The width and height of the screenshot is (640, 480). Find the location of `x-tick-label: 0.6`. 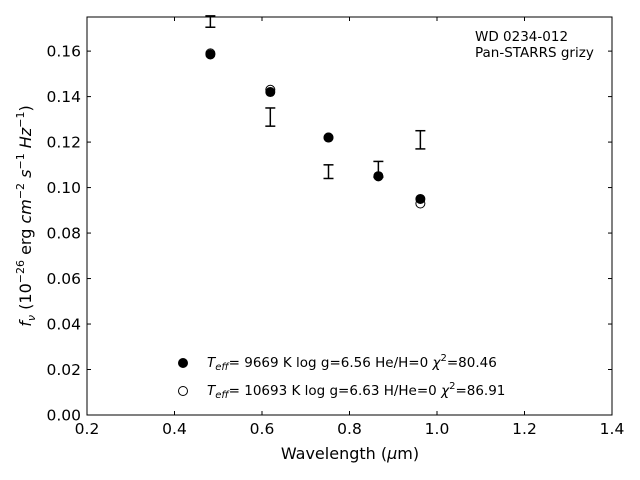

x-tick-label: 0.6 is located at coordinates (262, 429).